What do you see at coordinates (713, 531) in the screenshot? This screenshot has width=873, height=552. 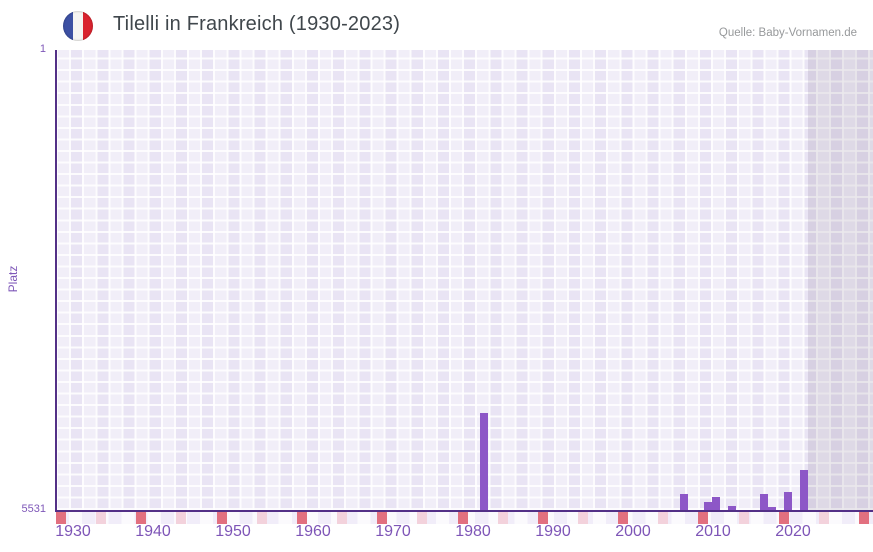 I see `x-tick-label-2010: 2010` at bounding box center [713, 531].